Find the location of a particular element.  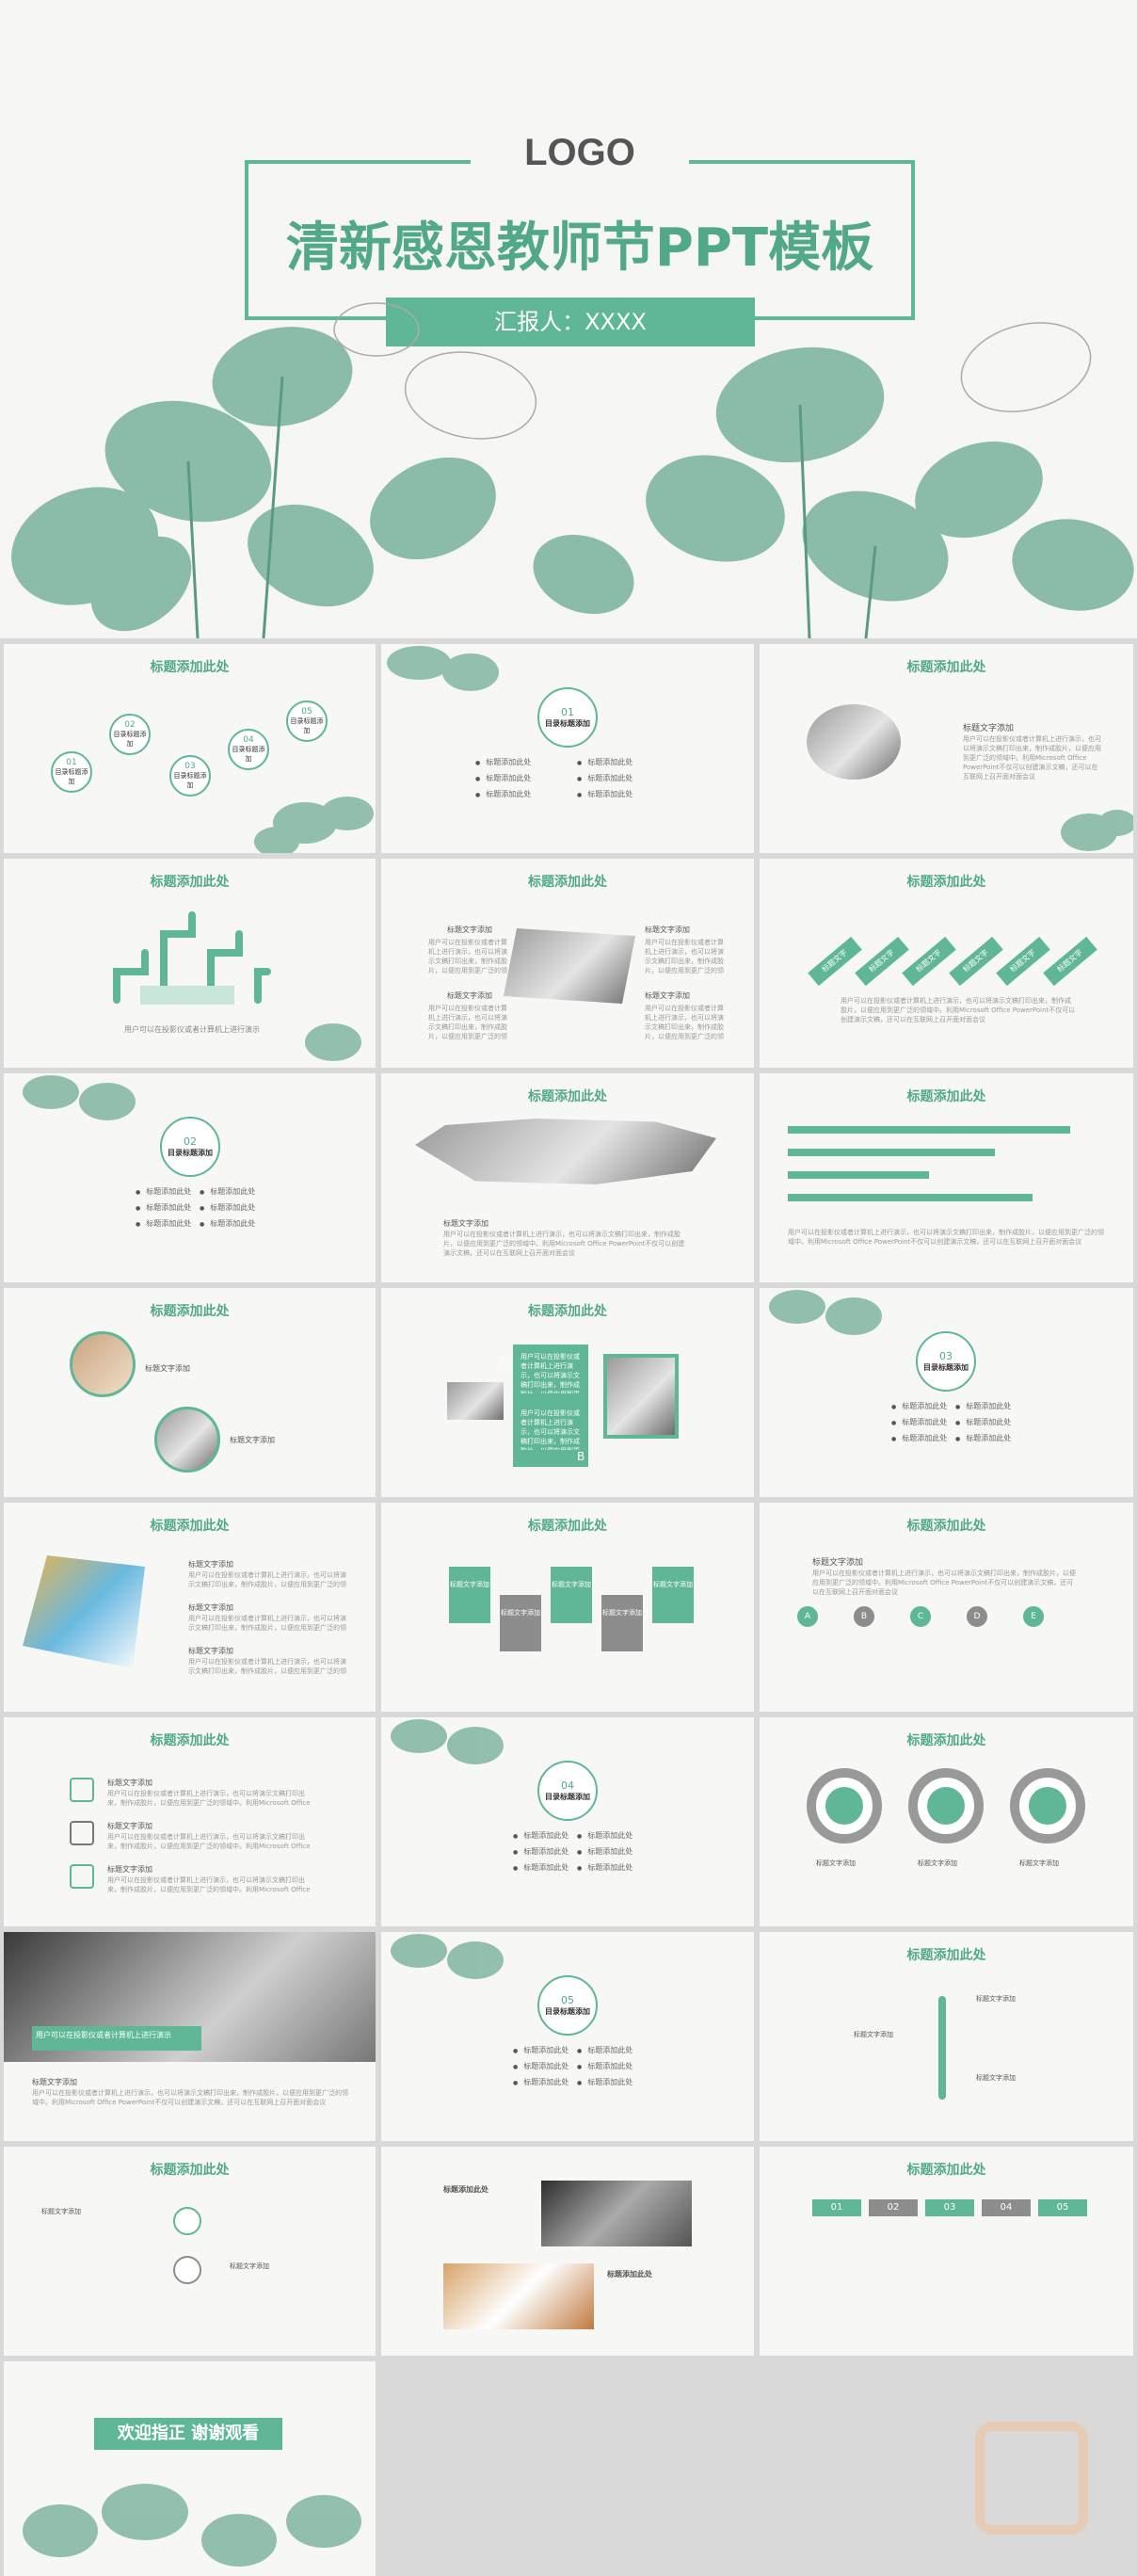

ab-panel is located at coordinates (551, 1405).